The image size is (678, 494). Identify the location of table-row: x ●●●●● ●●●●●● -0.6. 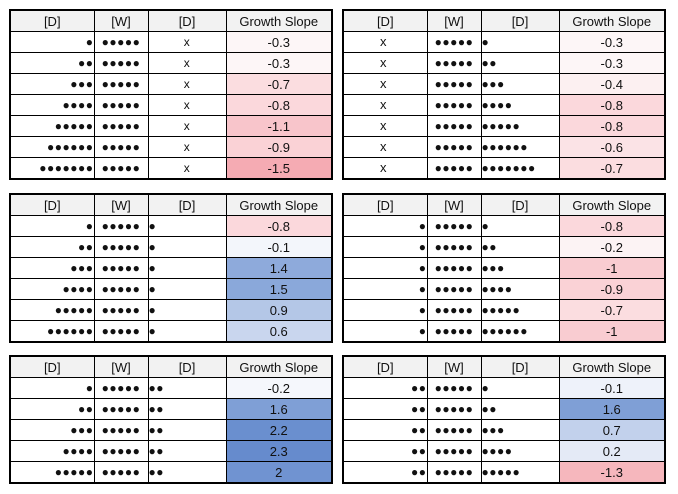
(504, 147).